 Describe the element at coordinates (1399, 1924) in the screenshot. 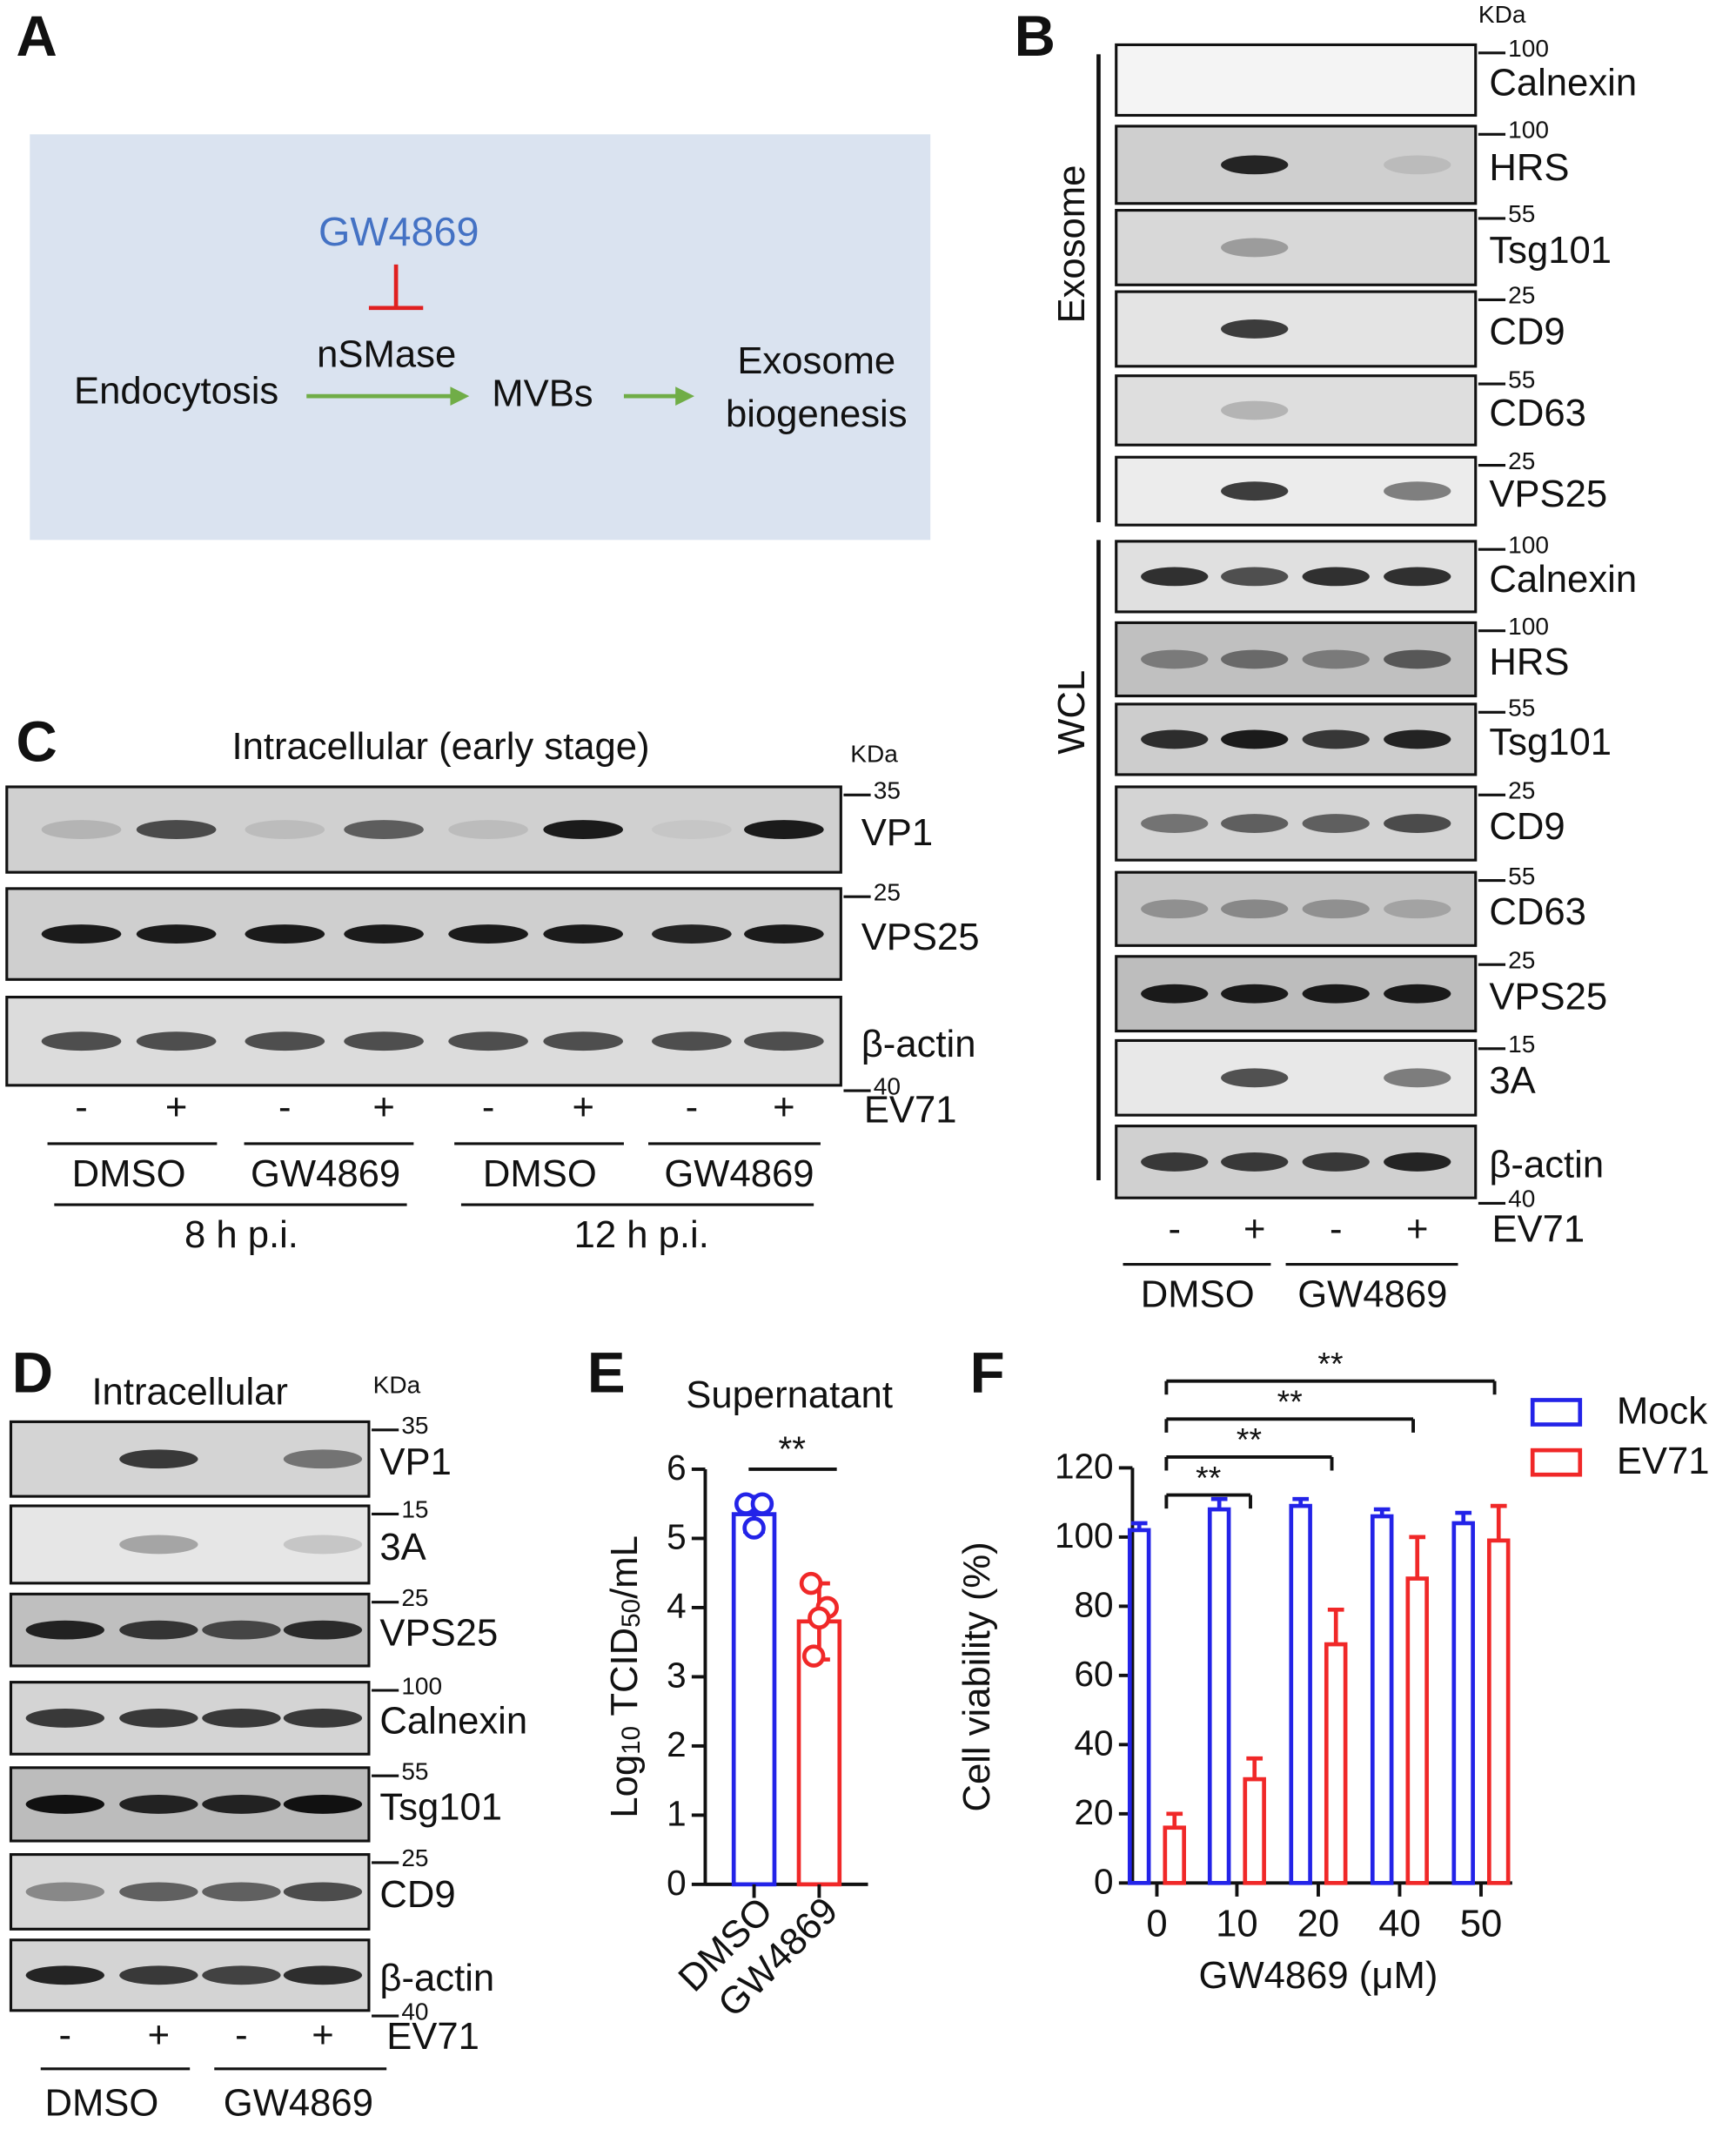

I see `x-tick-label: 40` at that location.